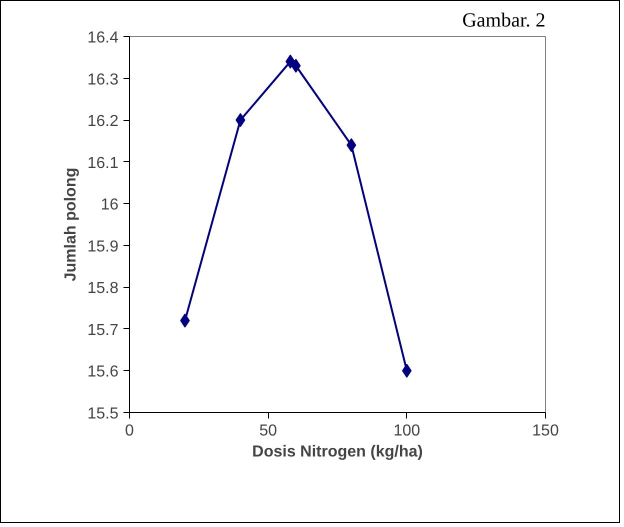 This screenshot has height=527, width=624. What do you see at coordinates (504, 21) in the screenshot?
I see `text: Gambar. 2` at bounding box center [504, 21].